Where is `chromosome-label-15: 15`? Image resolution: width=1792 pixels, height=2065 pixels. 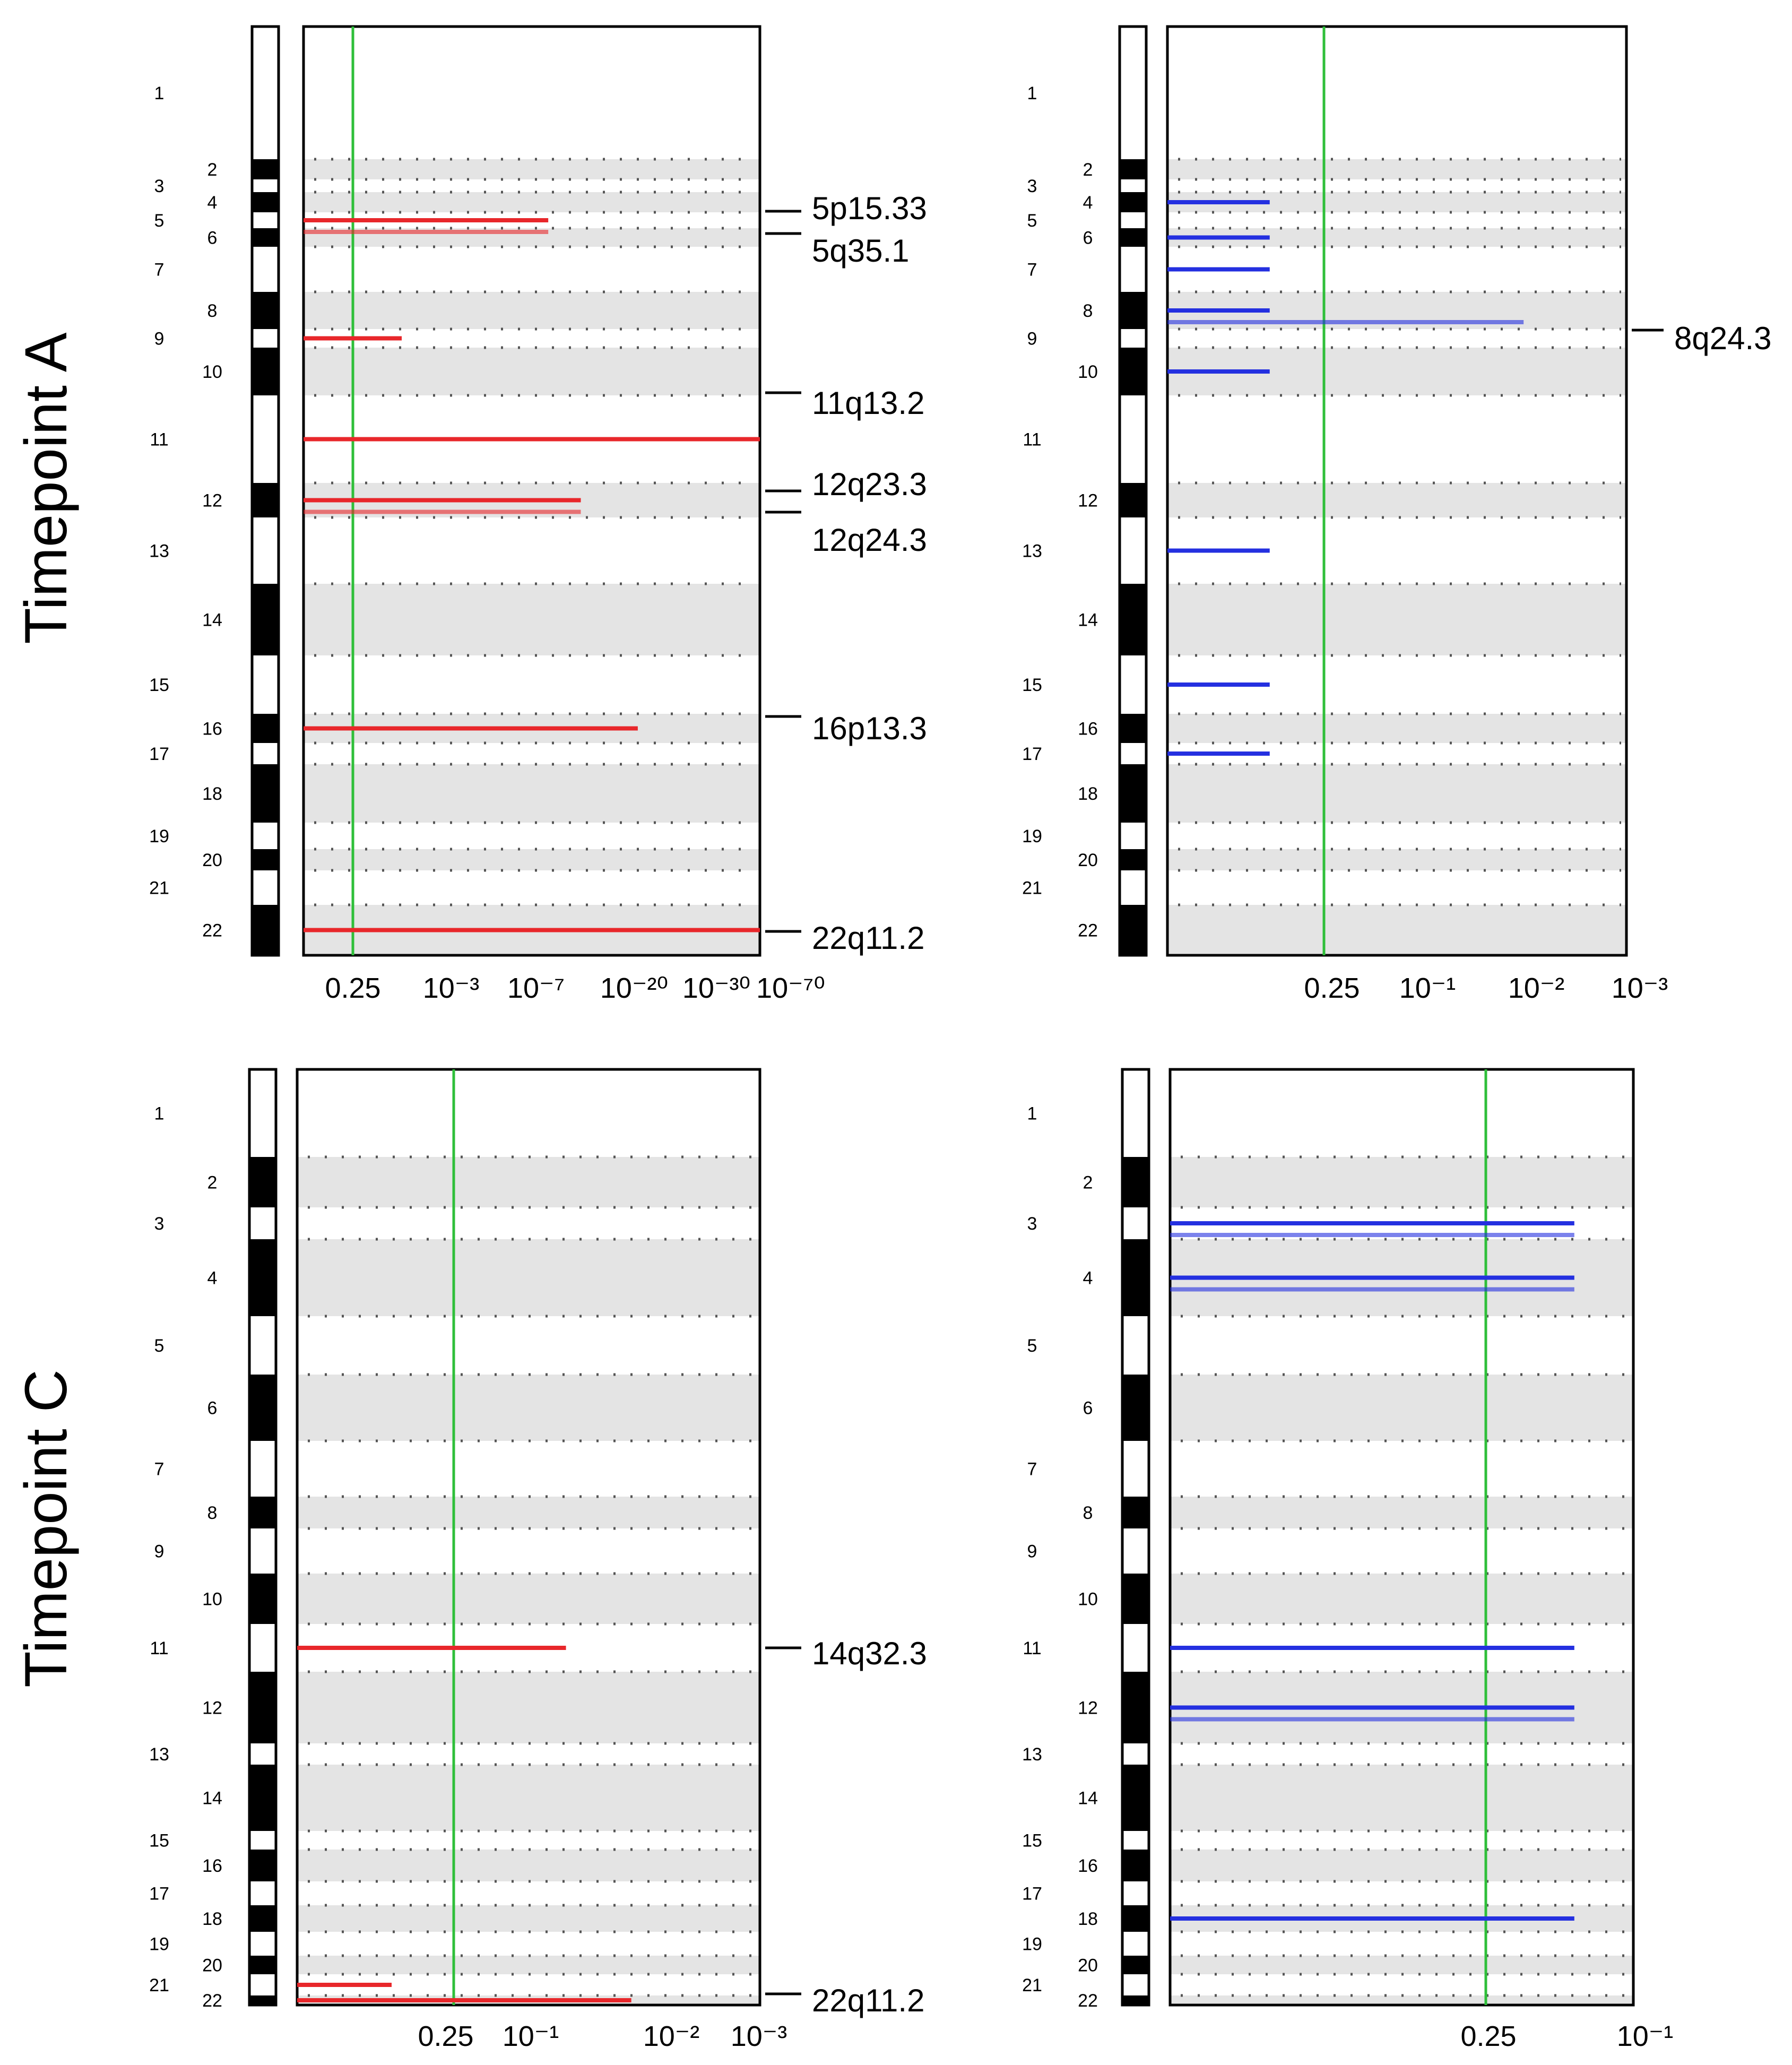 chromosome-label-15: 15 is located at coordinates (159, 1841).